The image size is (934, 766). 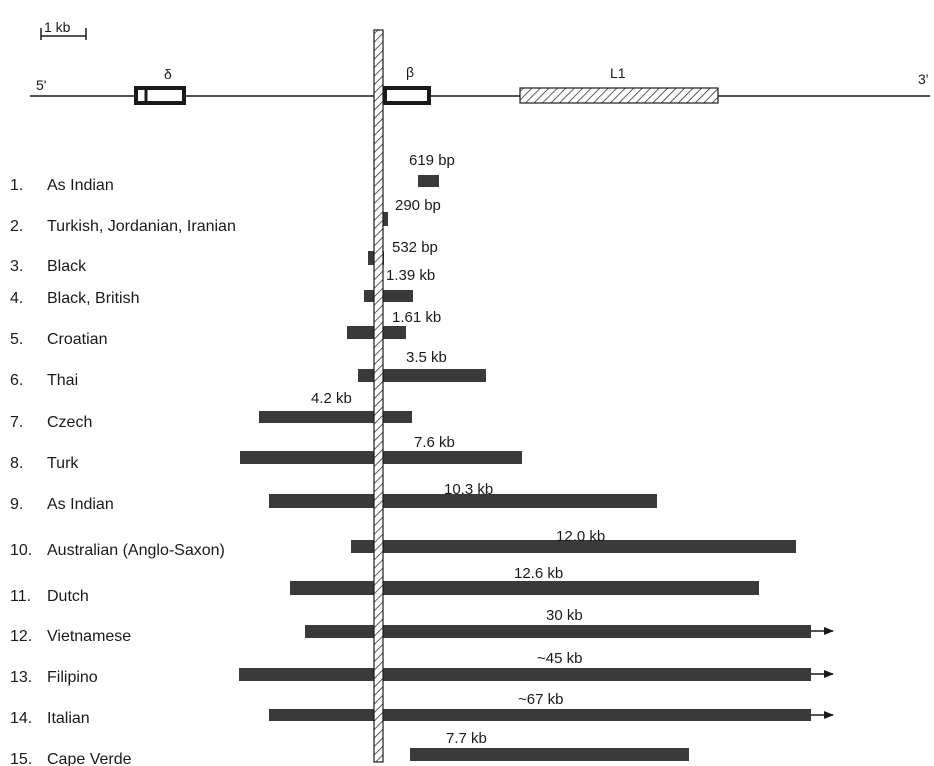 I want to click on population-label: Turkish, Jordanian, Iranian, so click(x=141, y=226).